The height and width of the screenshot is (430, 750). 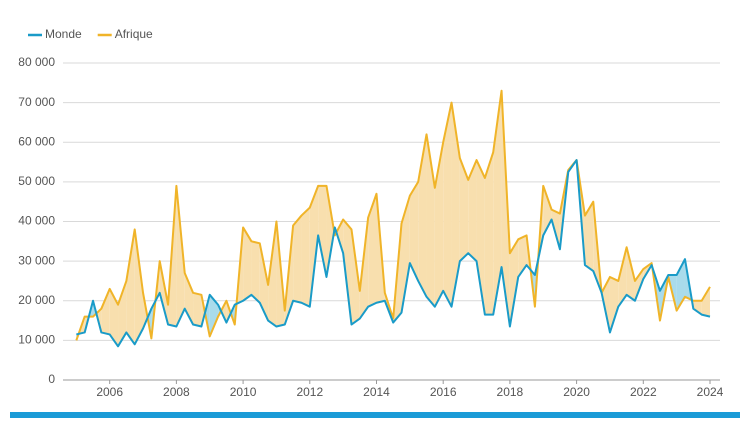 What do you see at coordinates (63, 34) in the screenshot?
I see `legend-label: Monde` at bounding box center [63, 34].